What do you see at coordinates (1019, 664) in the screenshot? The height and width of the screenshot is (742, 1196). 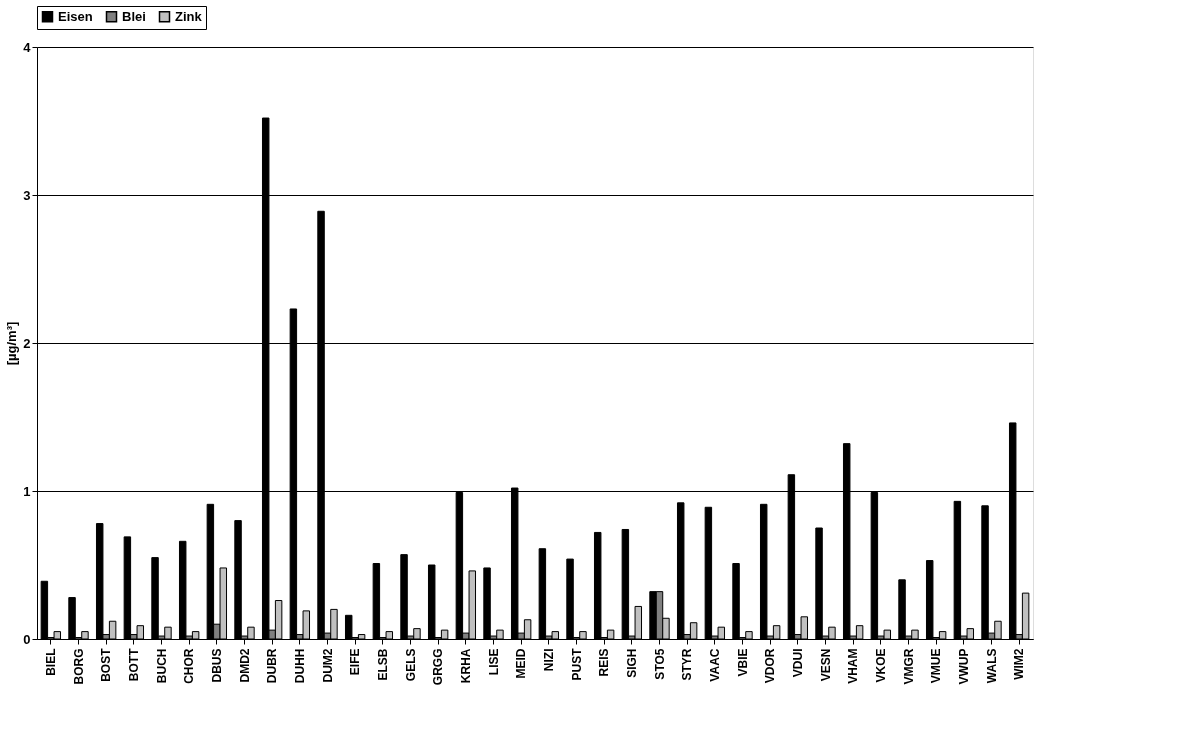 I see `x-tick-label: WIM2` at bounding box center [1019, 664].